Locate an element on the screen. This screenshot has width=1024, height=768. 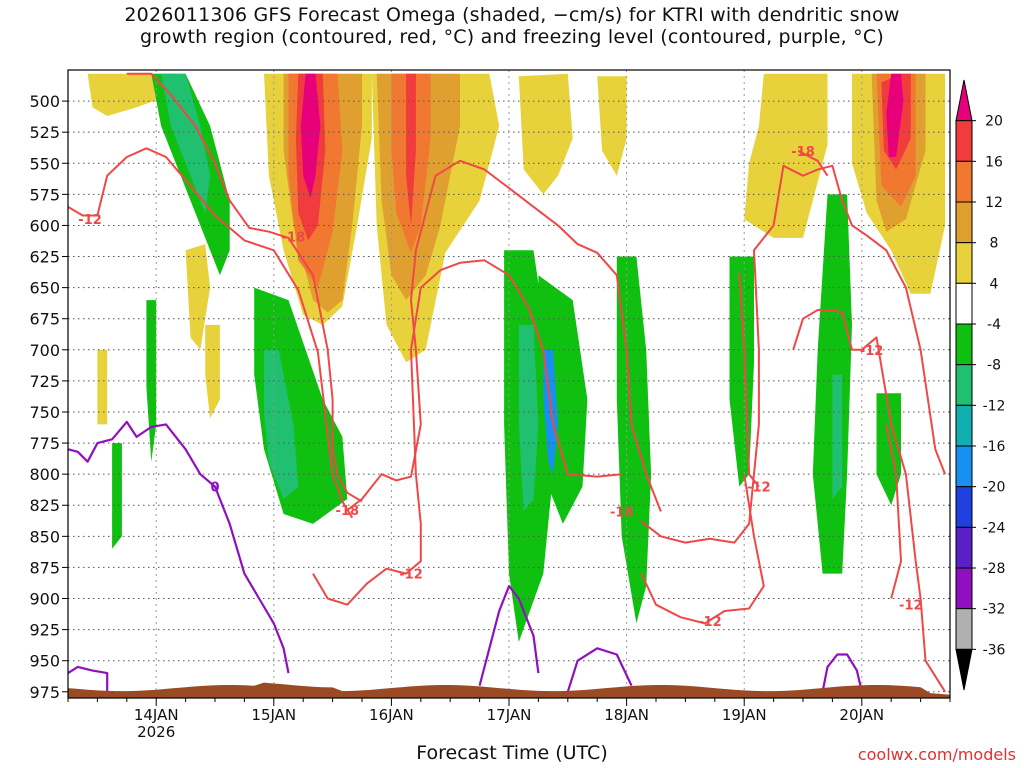
y-tick-label: 525 is located at coordinates (44, 132).